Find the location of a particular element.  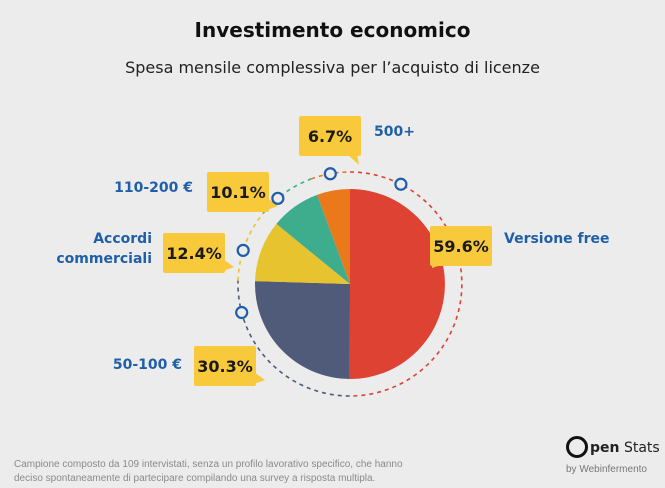

logo-wordmark: pen Stats is located at coordinates (625, 448).